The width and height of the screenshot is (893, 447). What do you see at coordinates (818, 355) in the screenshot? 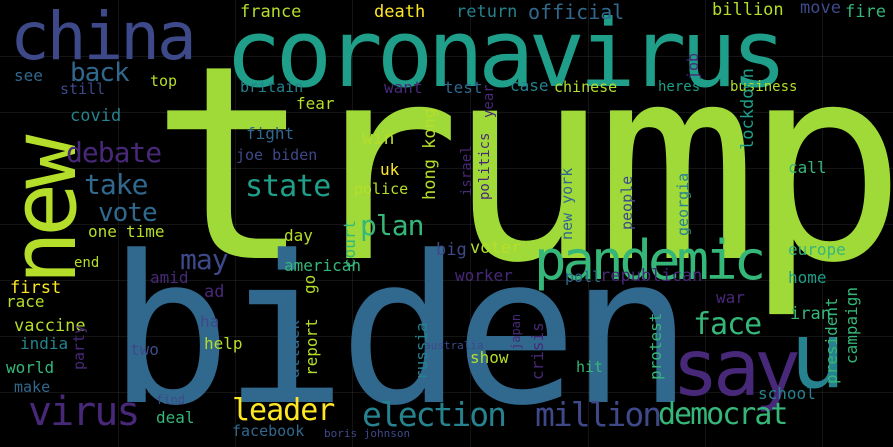
I see `word-u: u` at bounding box center [818, 355].